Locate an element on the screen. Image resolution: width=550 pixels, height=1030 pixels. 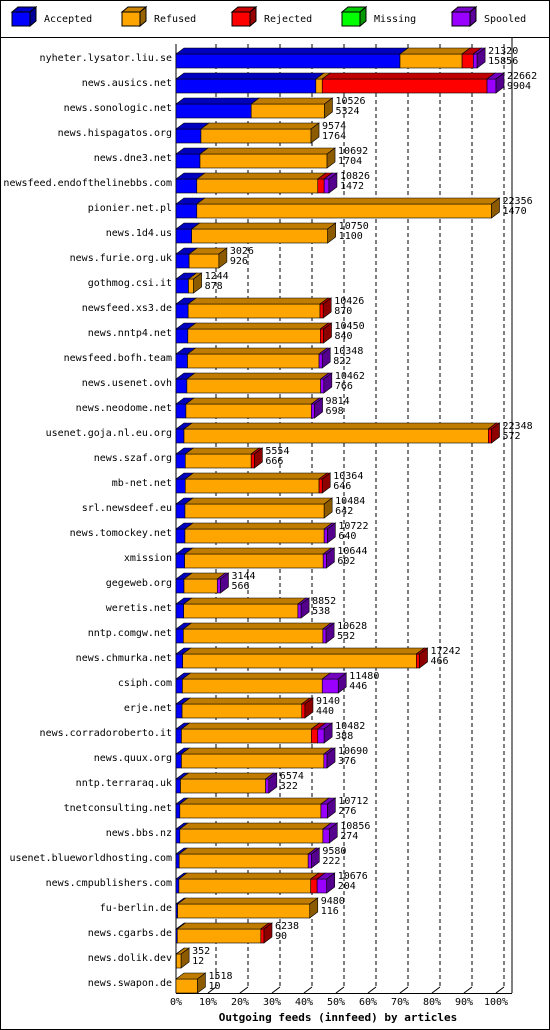
legend-swatch is located at coordinates (351, 19).